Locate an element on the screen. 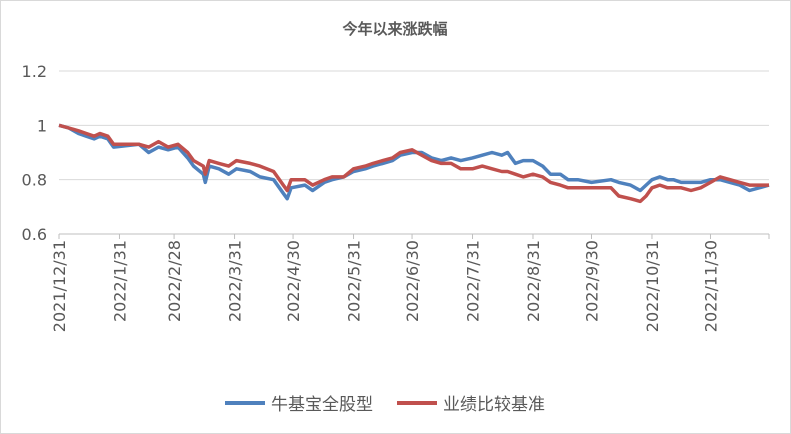  x-tick-label: 2022/4/30 is located at coordinates (293, 281).